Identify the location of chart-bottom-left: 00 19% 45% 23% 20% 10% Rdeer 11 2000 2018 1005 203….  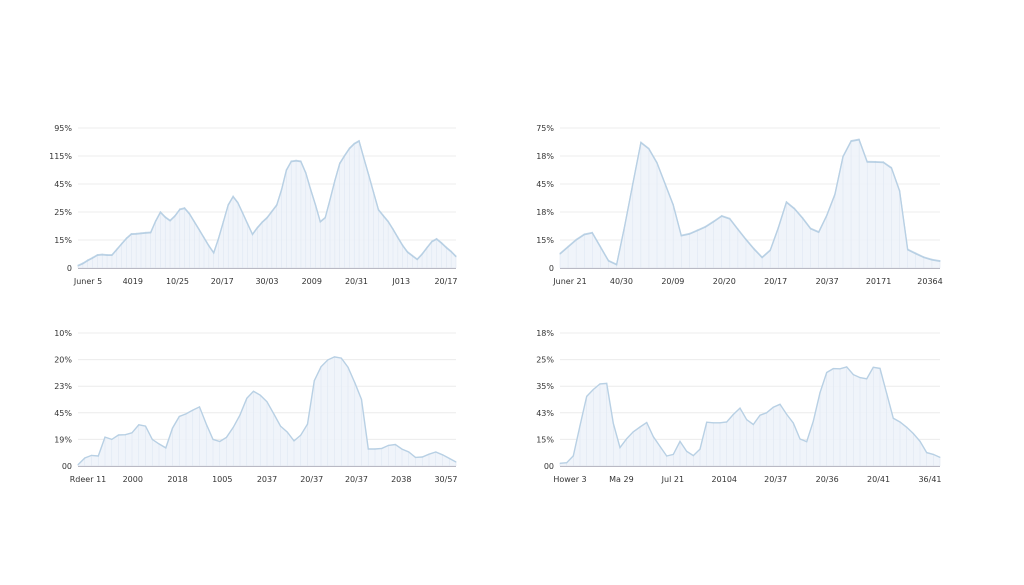
(255, 406).